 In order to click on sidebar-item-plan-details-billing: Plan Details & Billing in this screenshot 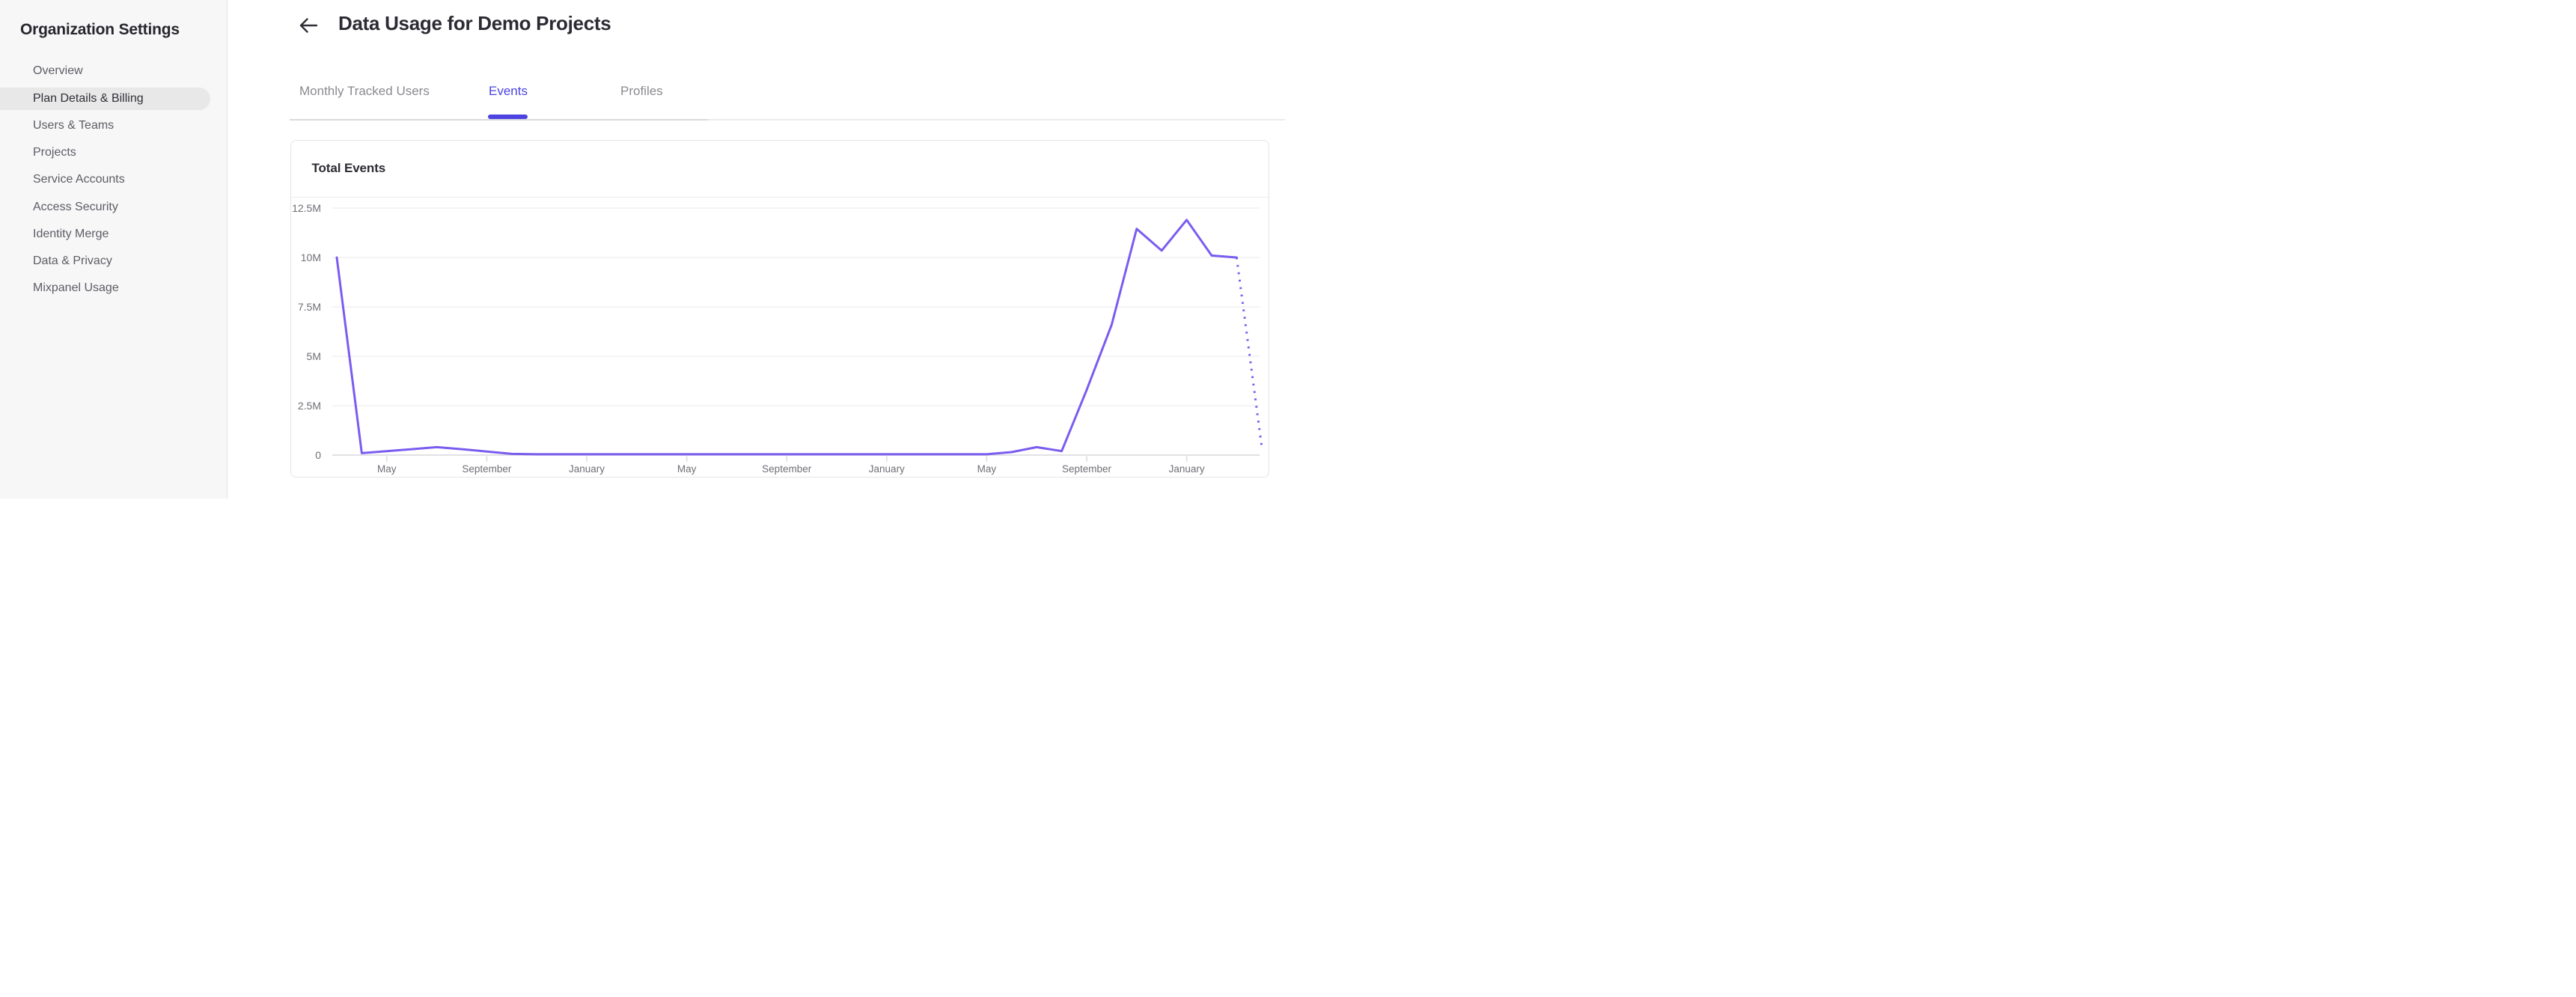, I will do `click(105, 98)`.